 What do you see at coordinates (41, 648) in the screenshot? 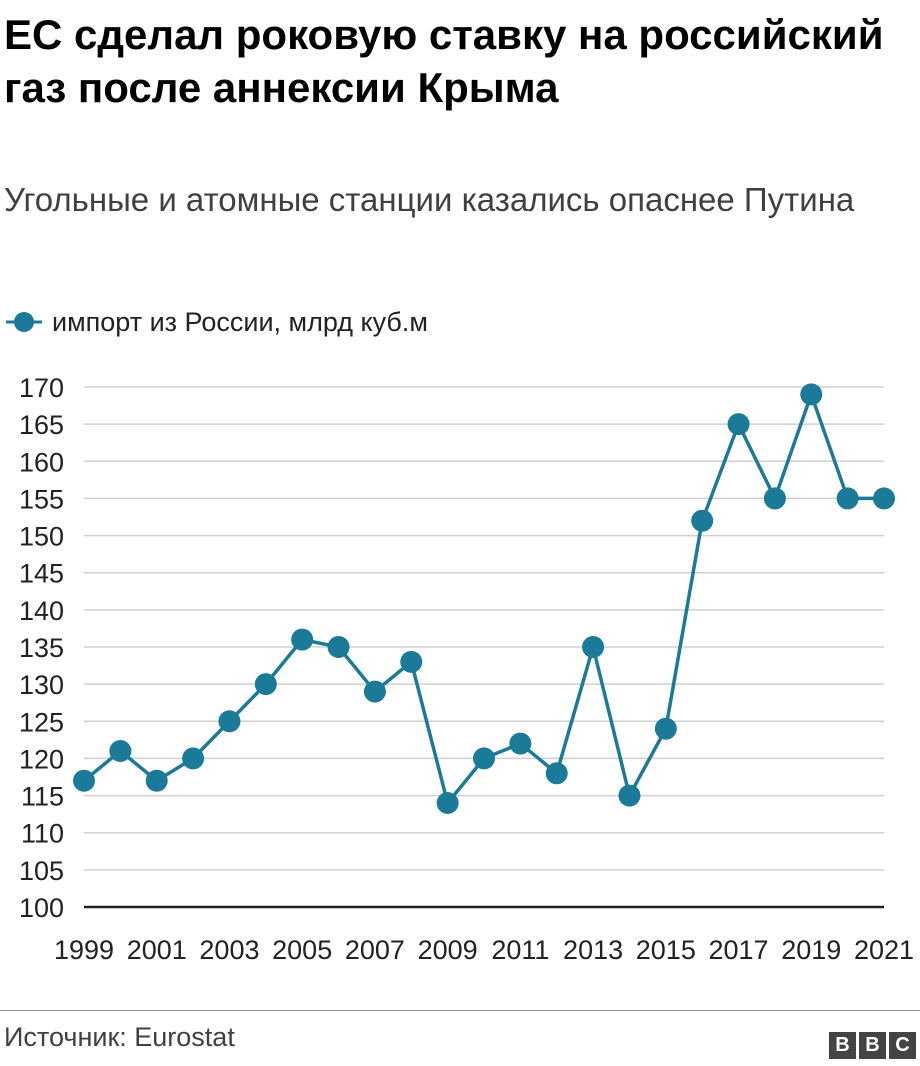
I see `y-tick-label: 135` at bounding box center [41, 648].